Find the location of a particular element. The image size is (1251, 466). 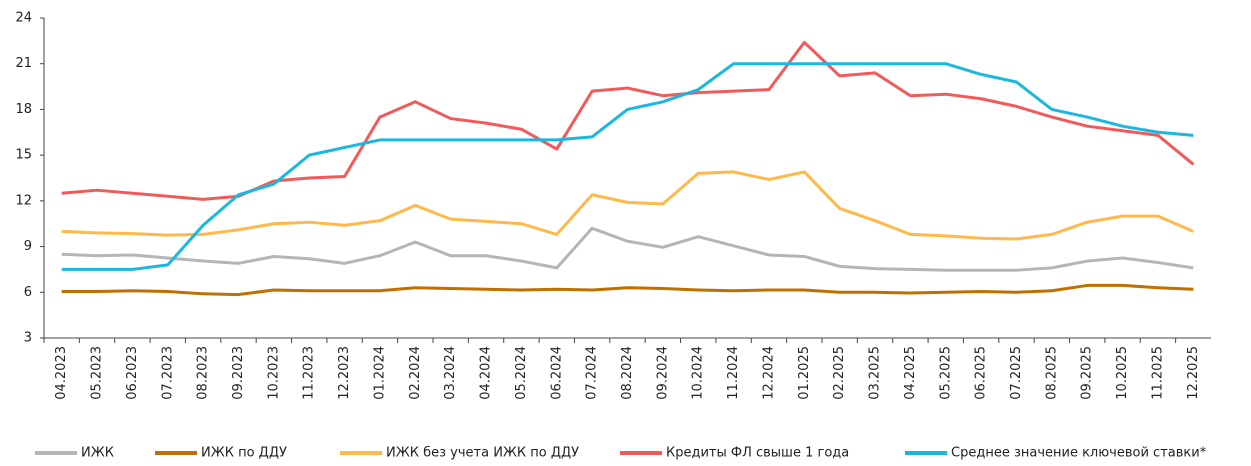

x-tick-label: 01.2024 is located at coordinates (379, 373).